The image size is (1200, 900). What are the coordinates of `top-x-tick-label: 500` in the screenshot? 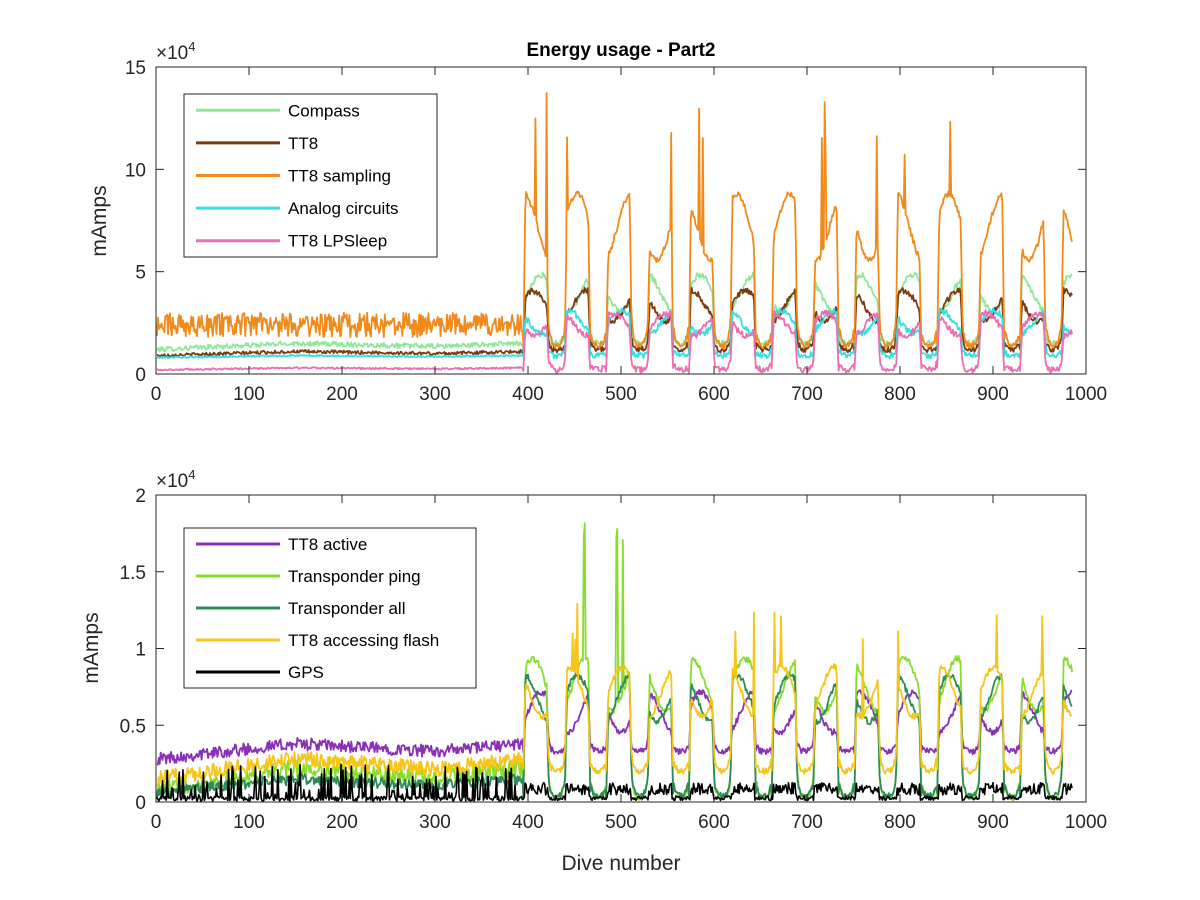 It's located at (621, 394).